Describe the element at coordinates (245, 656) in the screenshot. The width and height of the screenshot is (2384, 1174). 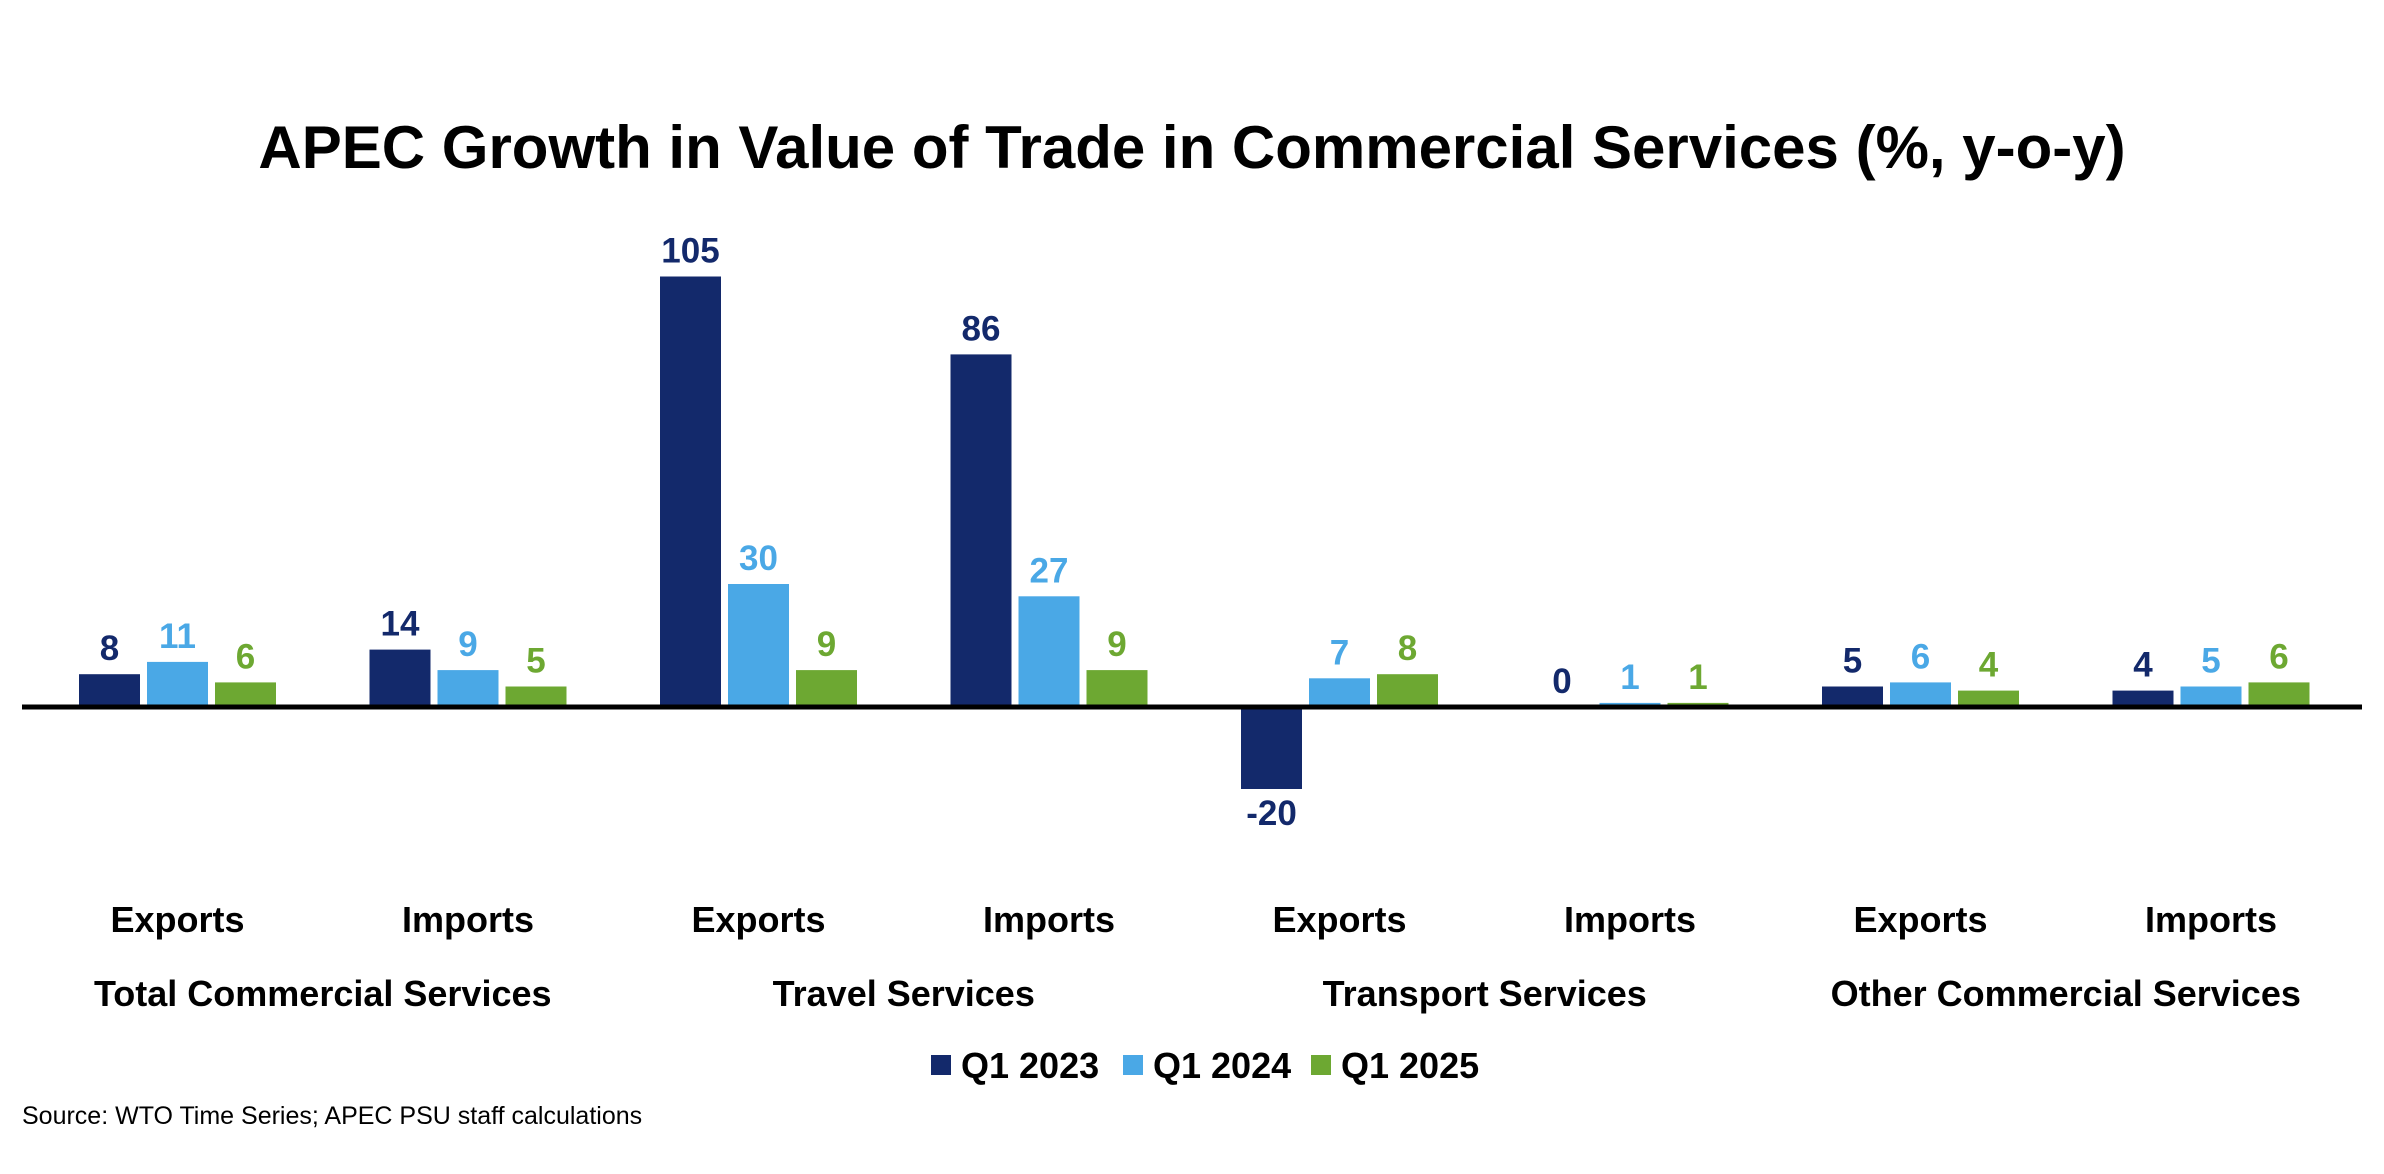
I see `data-label-q1-2025-0: 6` at that location.